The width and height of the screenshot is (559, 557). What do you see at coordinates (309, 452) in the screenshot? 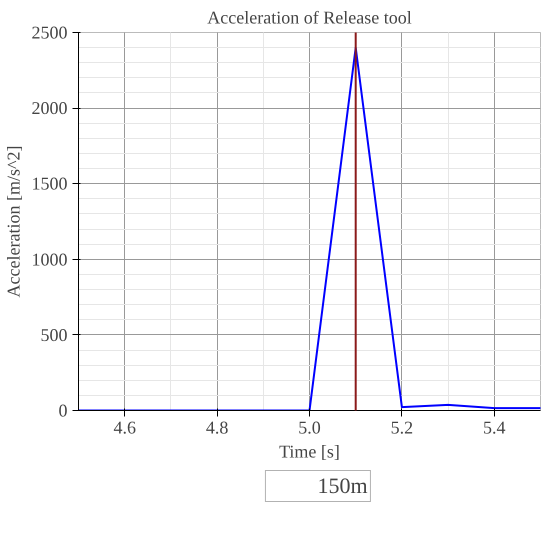
I see `x-axis-title: Time [s]` at bounding box center [309, 452].